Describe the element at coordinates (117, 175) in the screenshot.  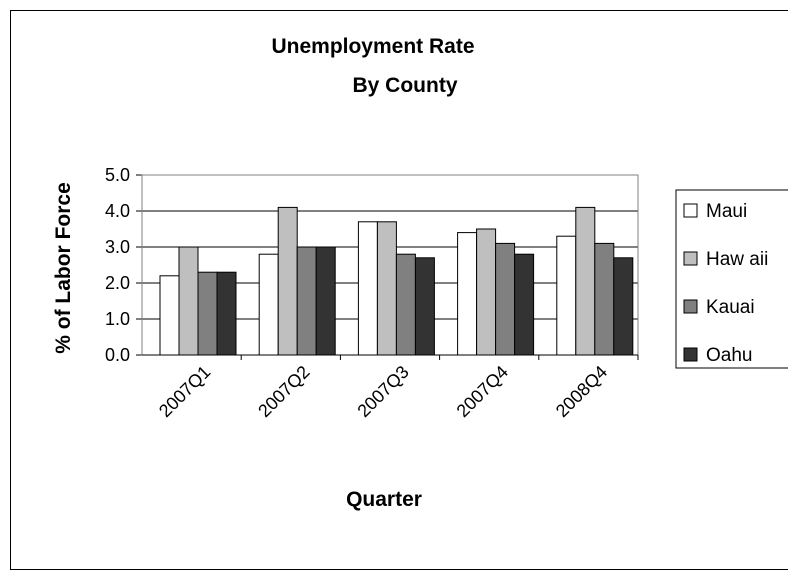
I see `y-tick-label: 5.0` at that location.